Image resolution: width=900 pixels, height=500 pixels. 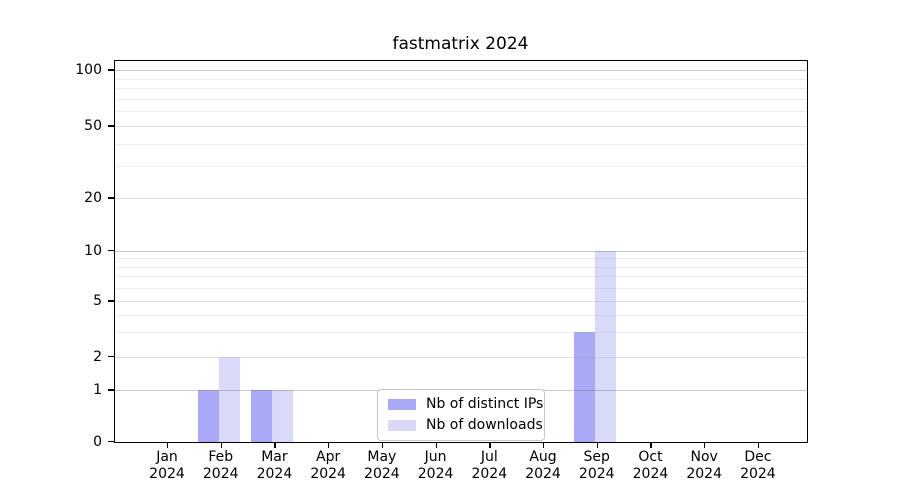 What do you see at coordinates (402, 425) in the screenshot?
I see `legend-swatch-downloads` at bounding box center [402, 425].